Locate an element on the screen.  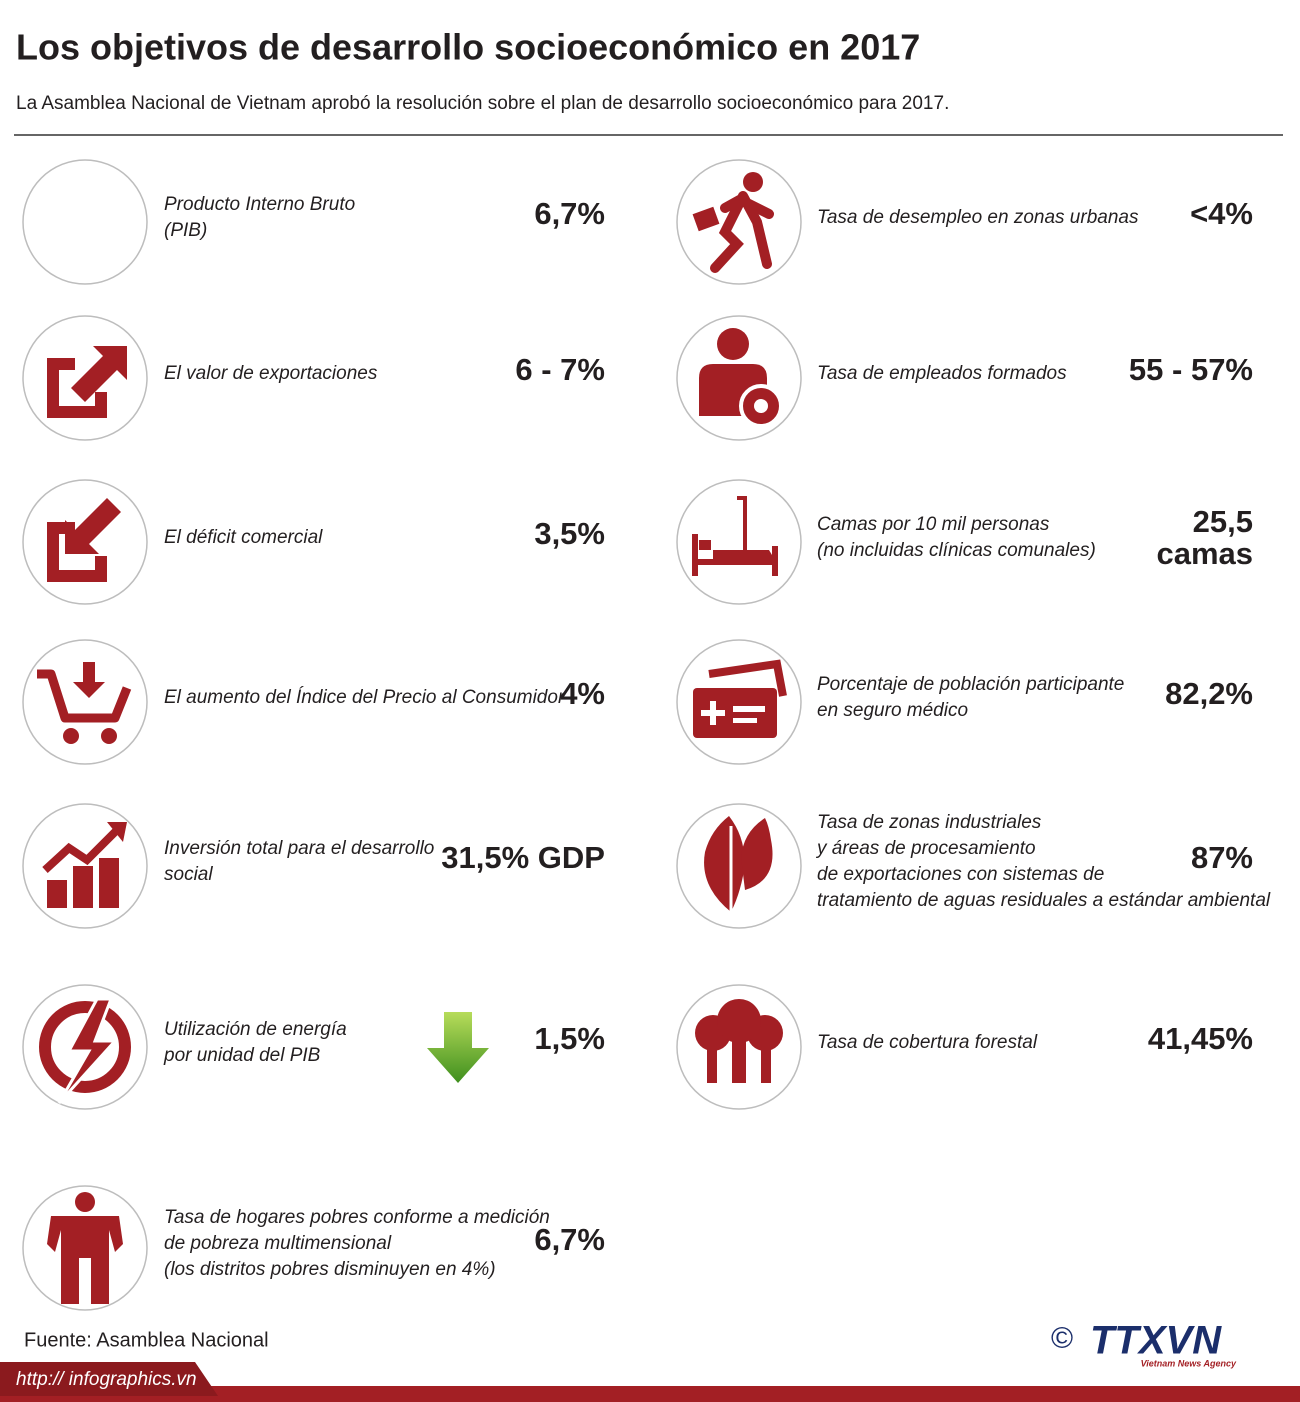
logo: TTXVN is located at coordinates (1156, 1341).